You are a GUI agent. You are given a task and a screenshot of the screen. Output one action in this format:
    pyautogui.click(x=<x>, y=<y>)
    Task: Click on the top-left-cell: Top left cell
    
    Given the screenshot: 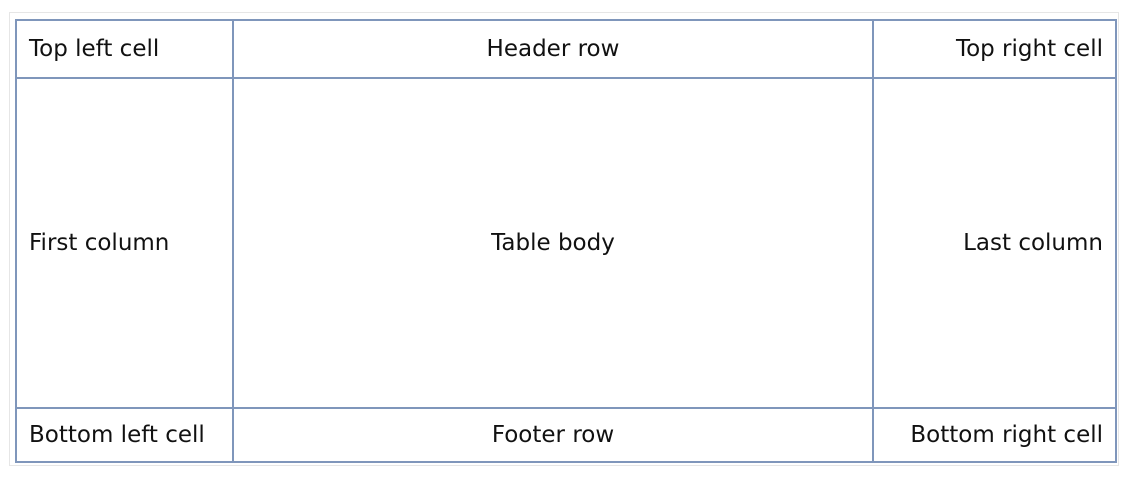 What is the action you would take?
    pyautogui.click(x=124, y=49)
    